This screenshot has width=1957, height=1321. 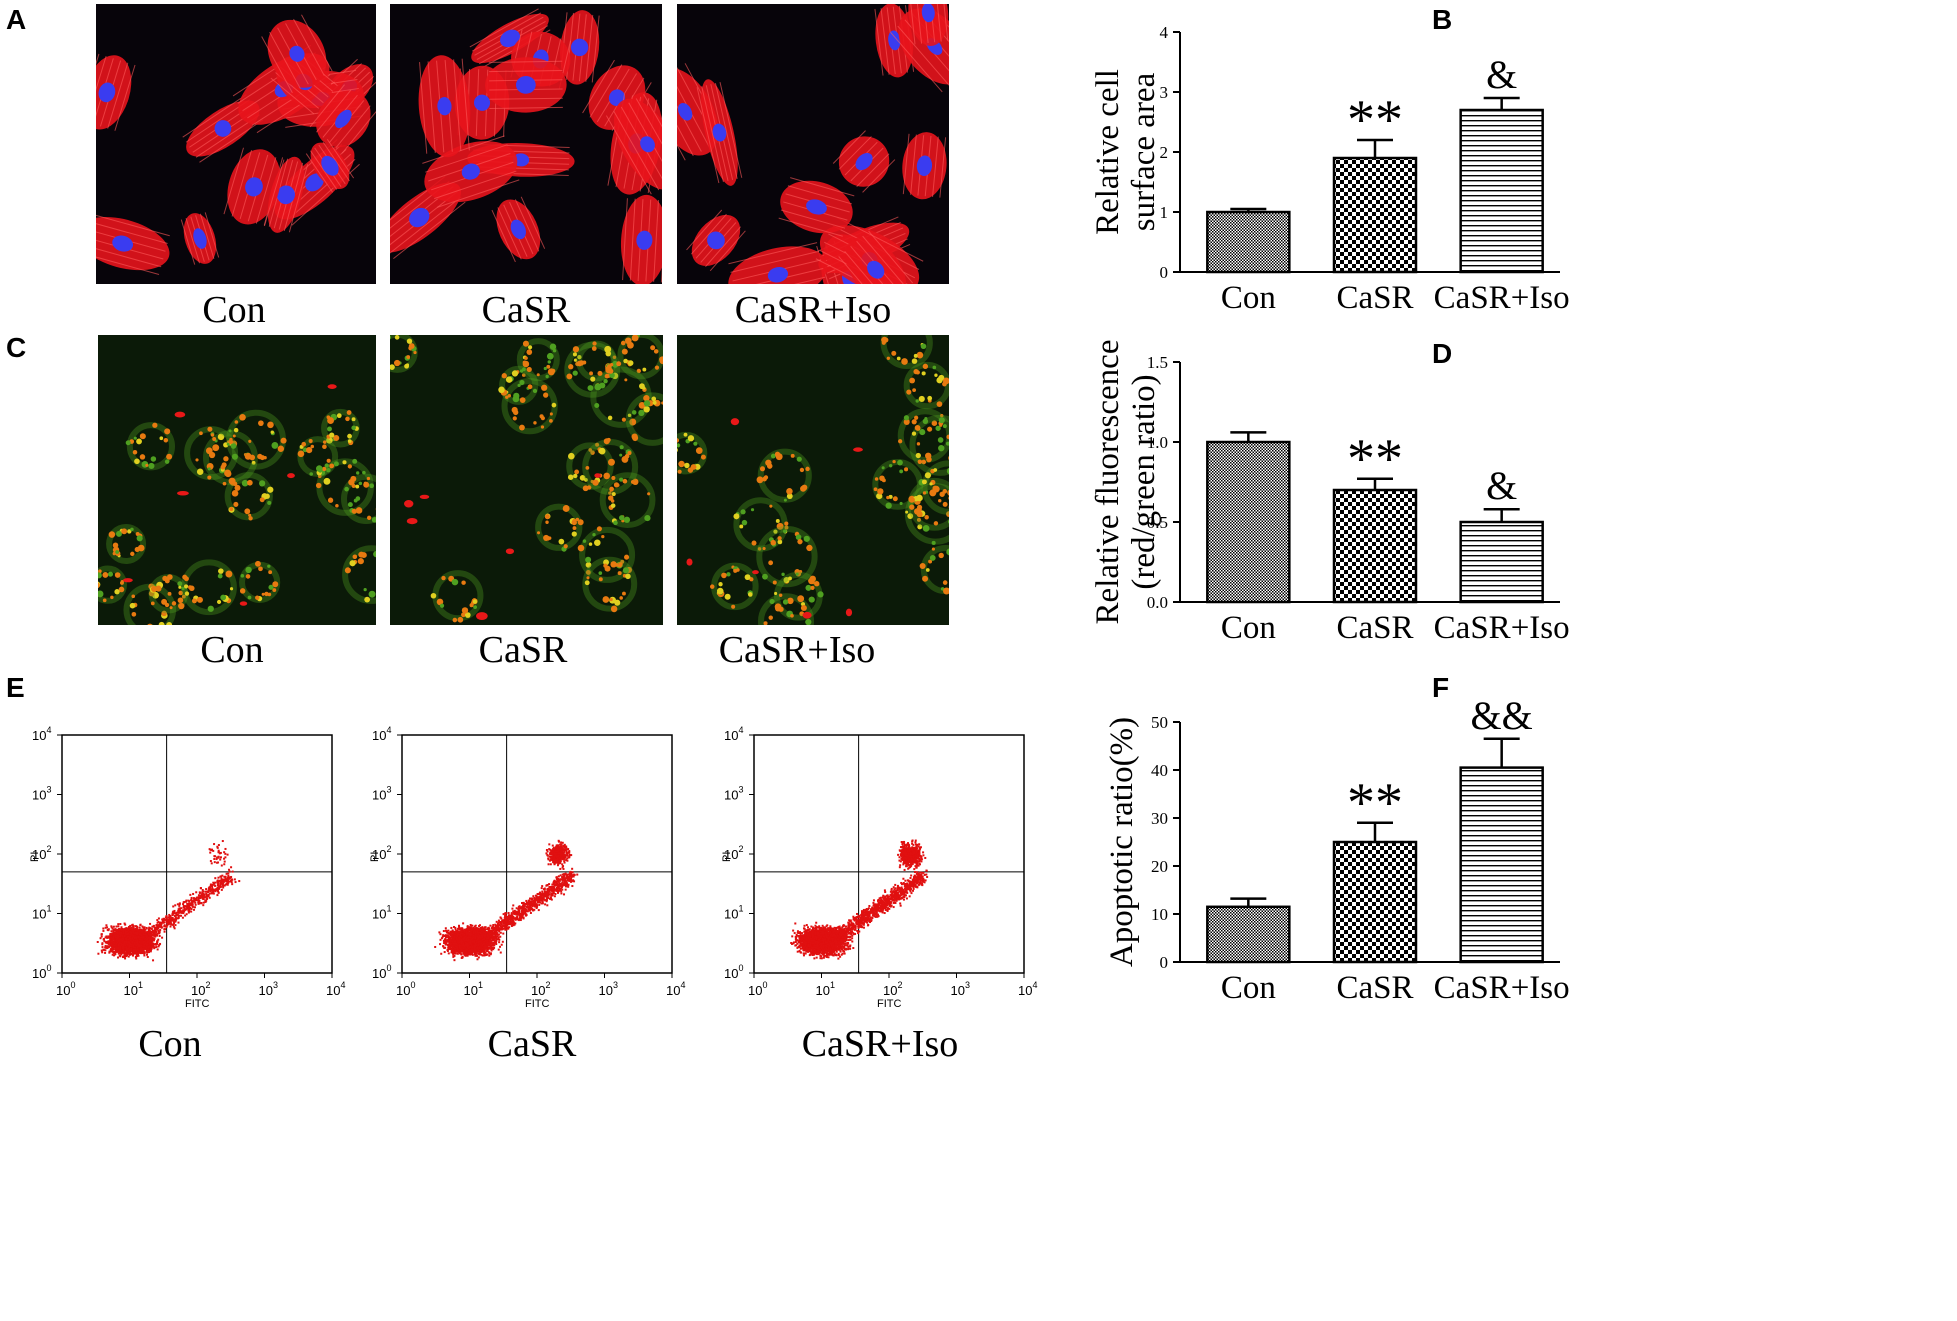 I want to click on y-axis-label: Relative cell, so click(x=1108, y=152).